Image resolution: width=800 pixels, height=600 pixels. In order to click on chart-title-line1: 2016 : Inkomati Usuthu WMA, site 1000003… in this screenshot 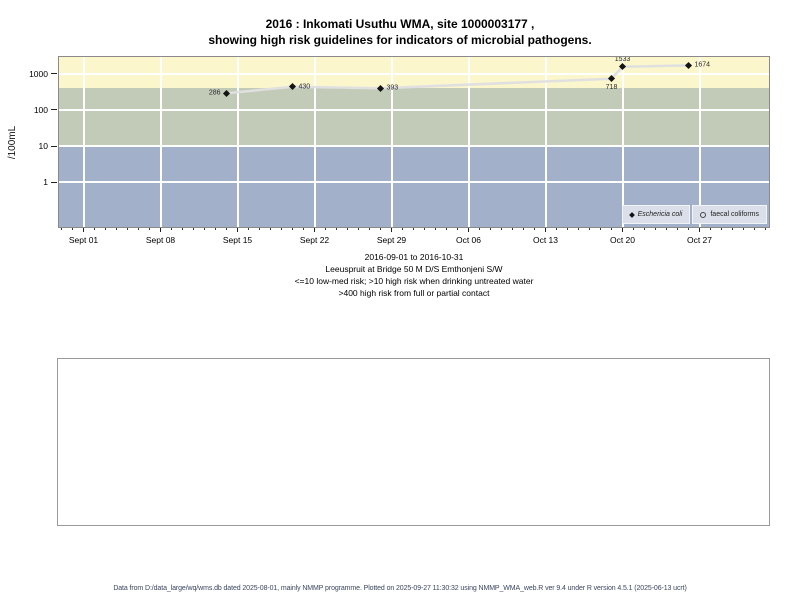, I will do `click(400, 24)`.